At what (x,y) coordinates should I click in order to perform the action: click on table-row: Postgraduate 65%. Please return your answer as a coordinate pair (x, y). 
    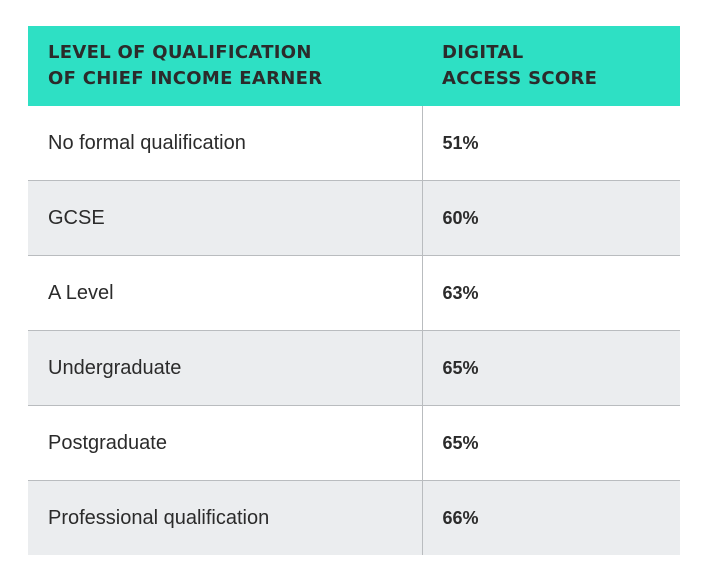
    Looking at the image, I should click on (354, 443).